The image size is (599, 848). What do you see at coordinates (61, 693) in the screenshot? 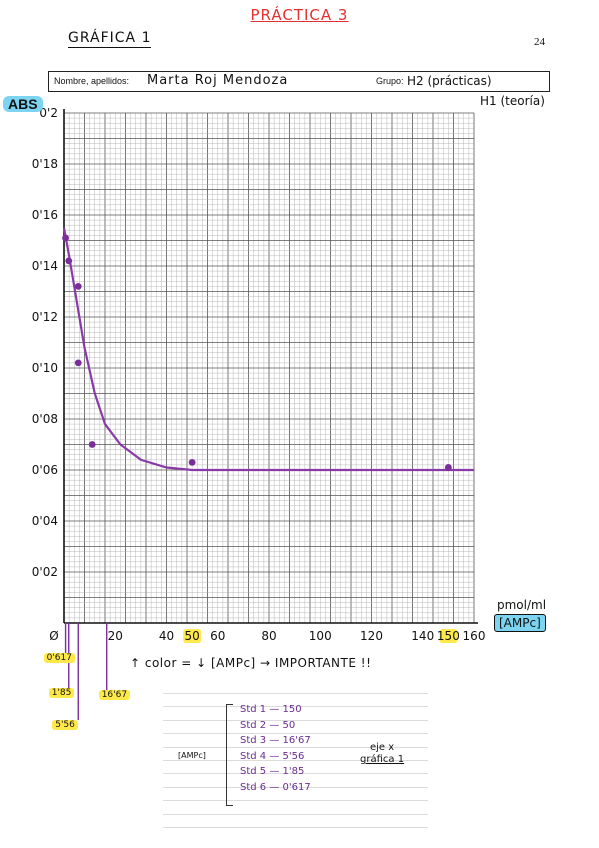
I see `below-axis-value-label: 1'85` at bounding box center [61, 693].